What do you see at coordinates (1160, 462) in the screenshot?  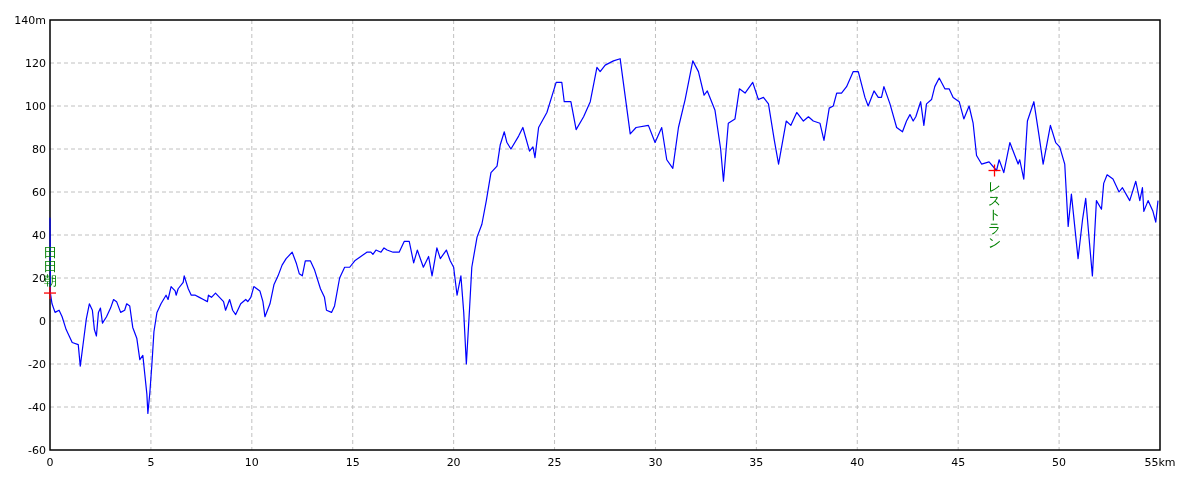 I see `x-tick-label: 55km` at bounding box center [1160, 462].